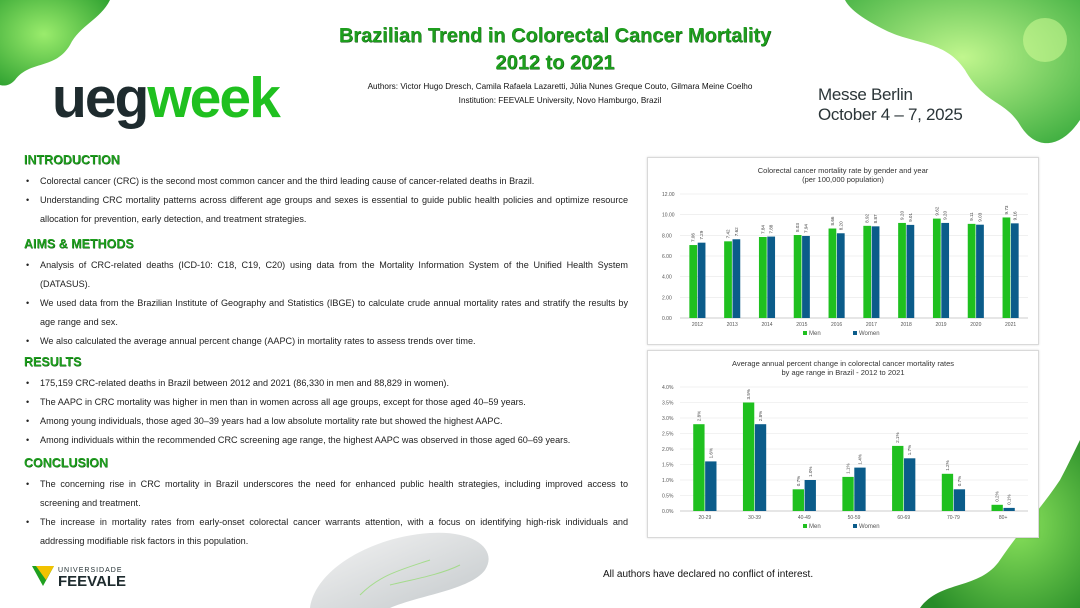  What do you see at coordinates (766, 325) in the screenshot?
I see `x-tick-label: 2014` at bounding box center [766, 325].